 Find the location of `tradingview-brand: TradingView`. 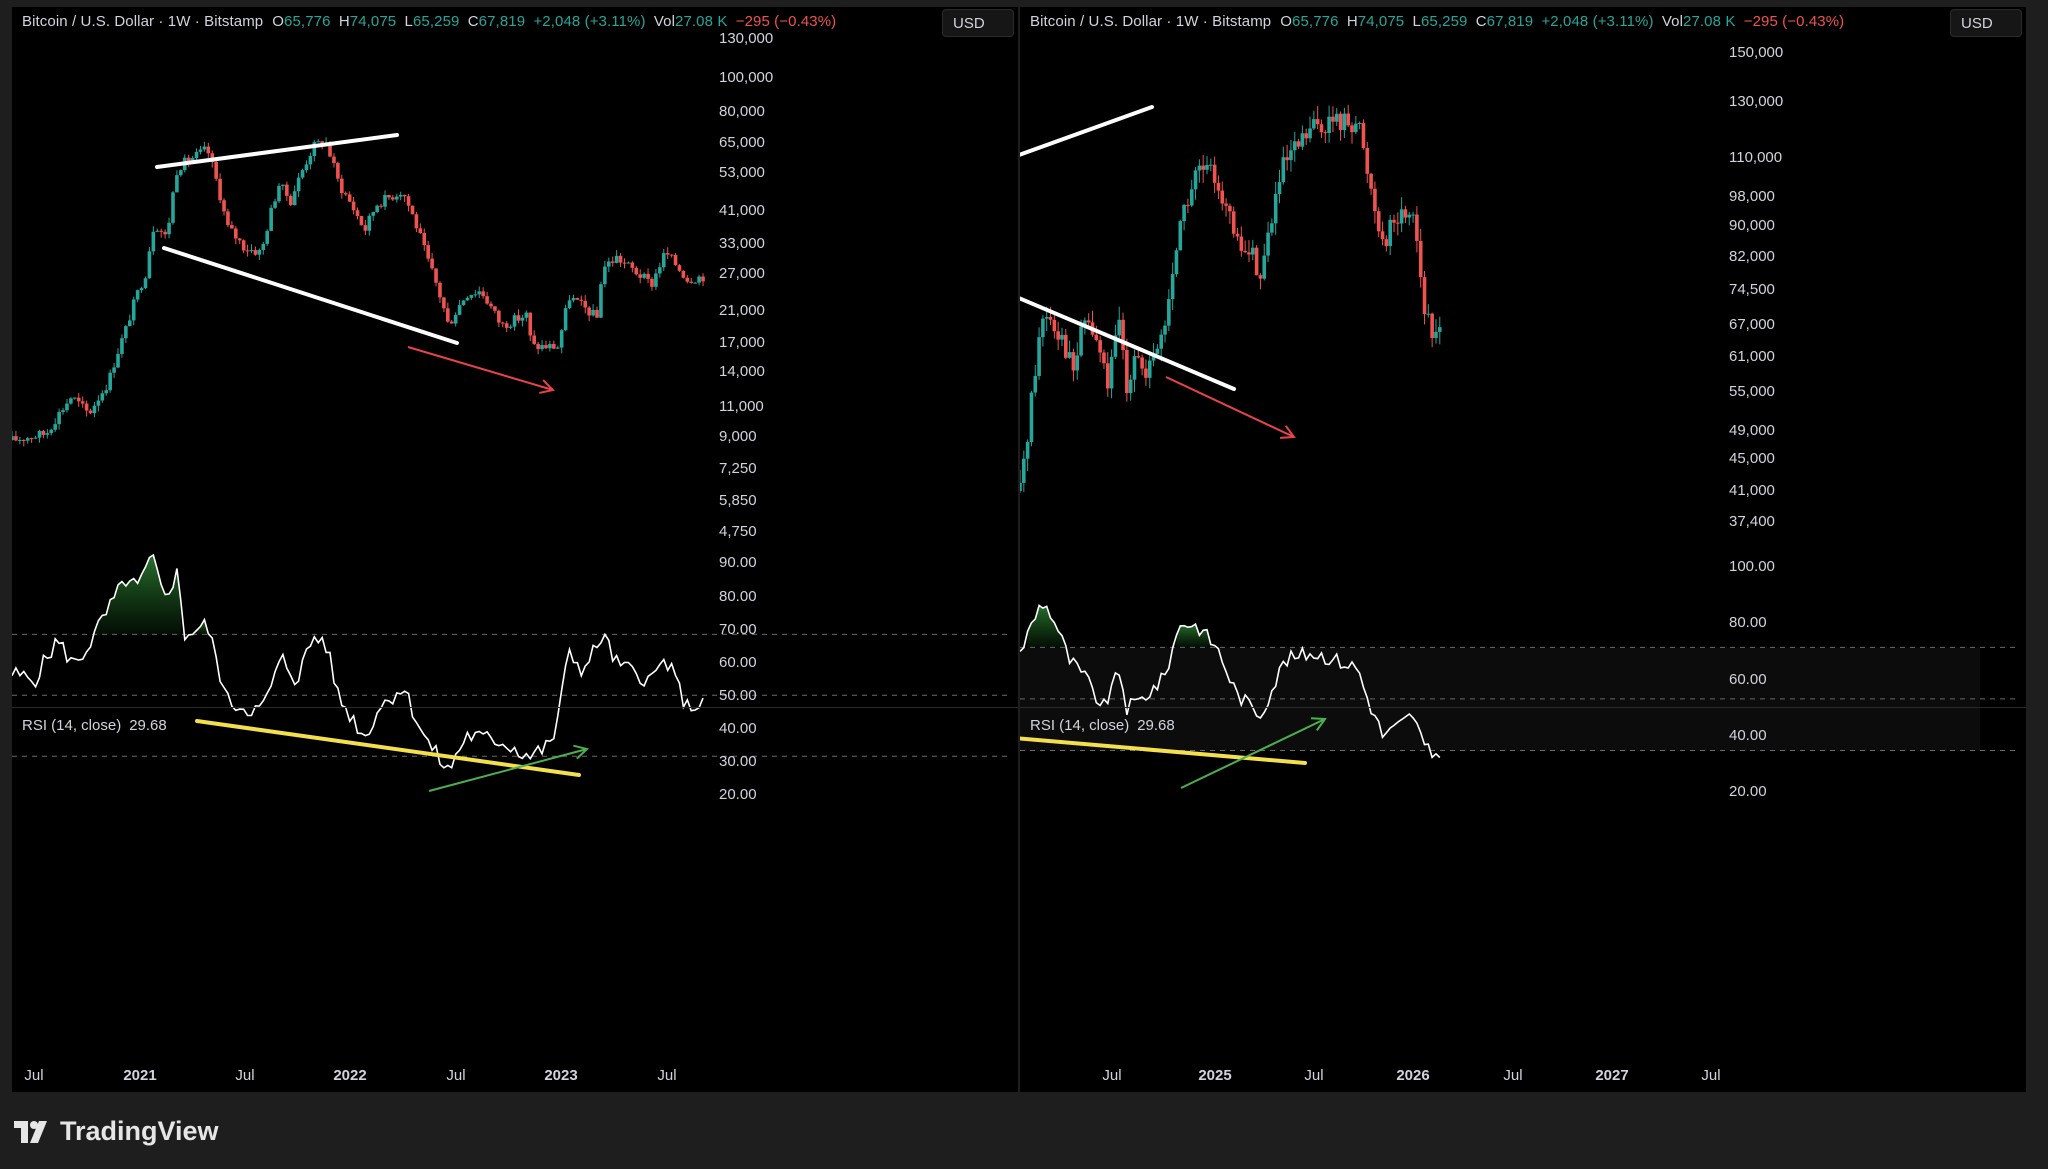

tradingview-brand: TradingView is located at coordinates (116, 1131).